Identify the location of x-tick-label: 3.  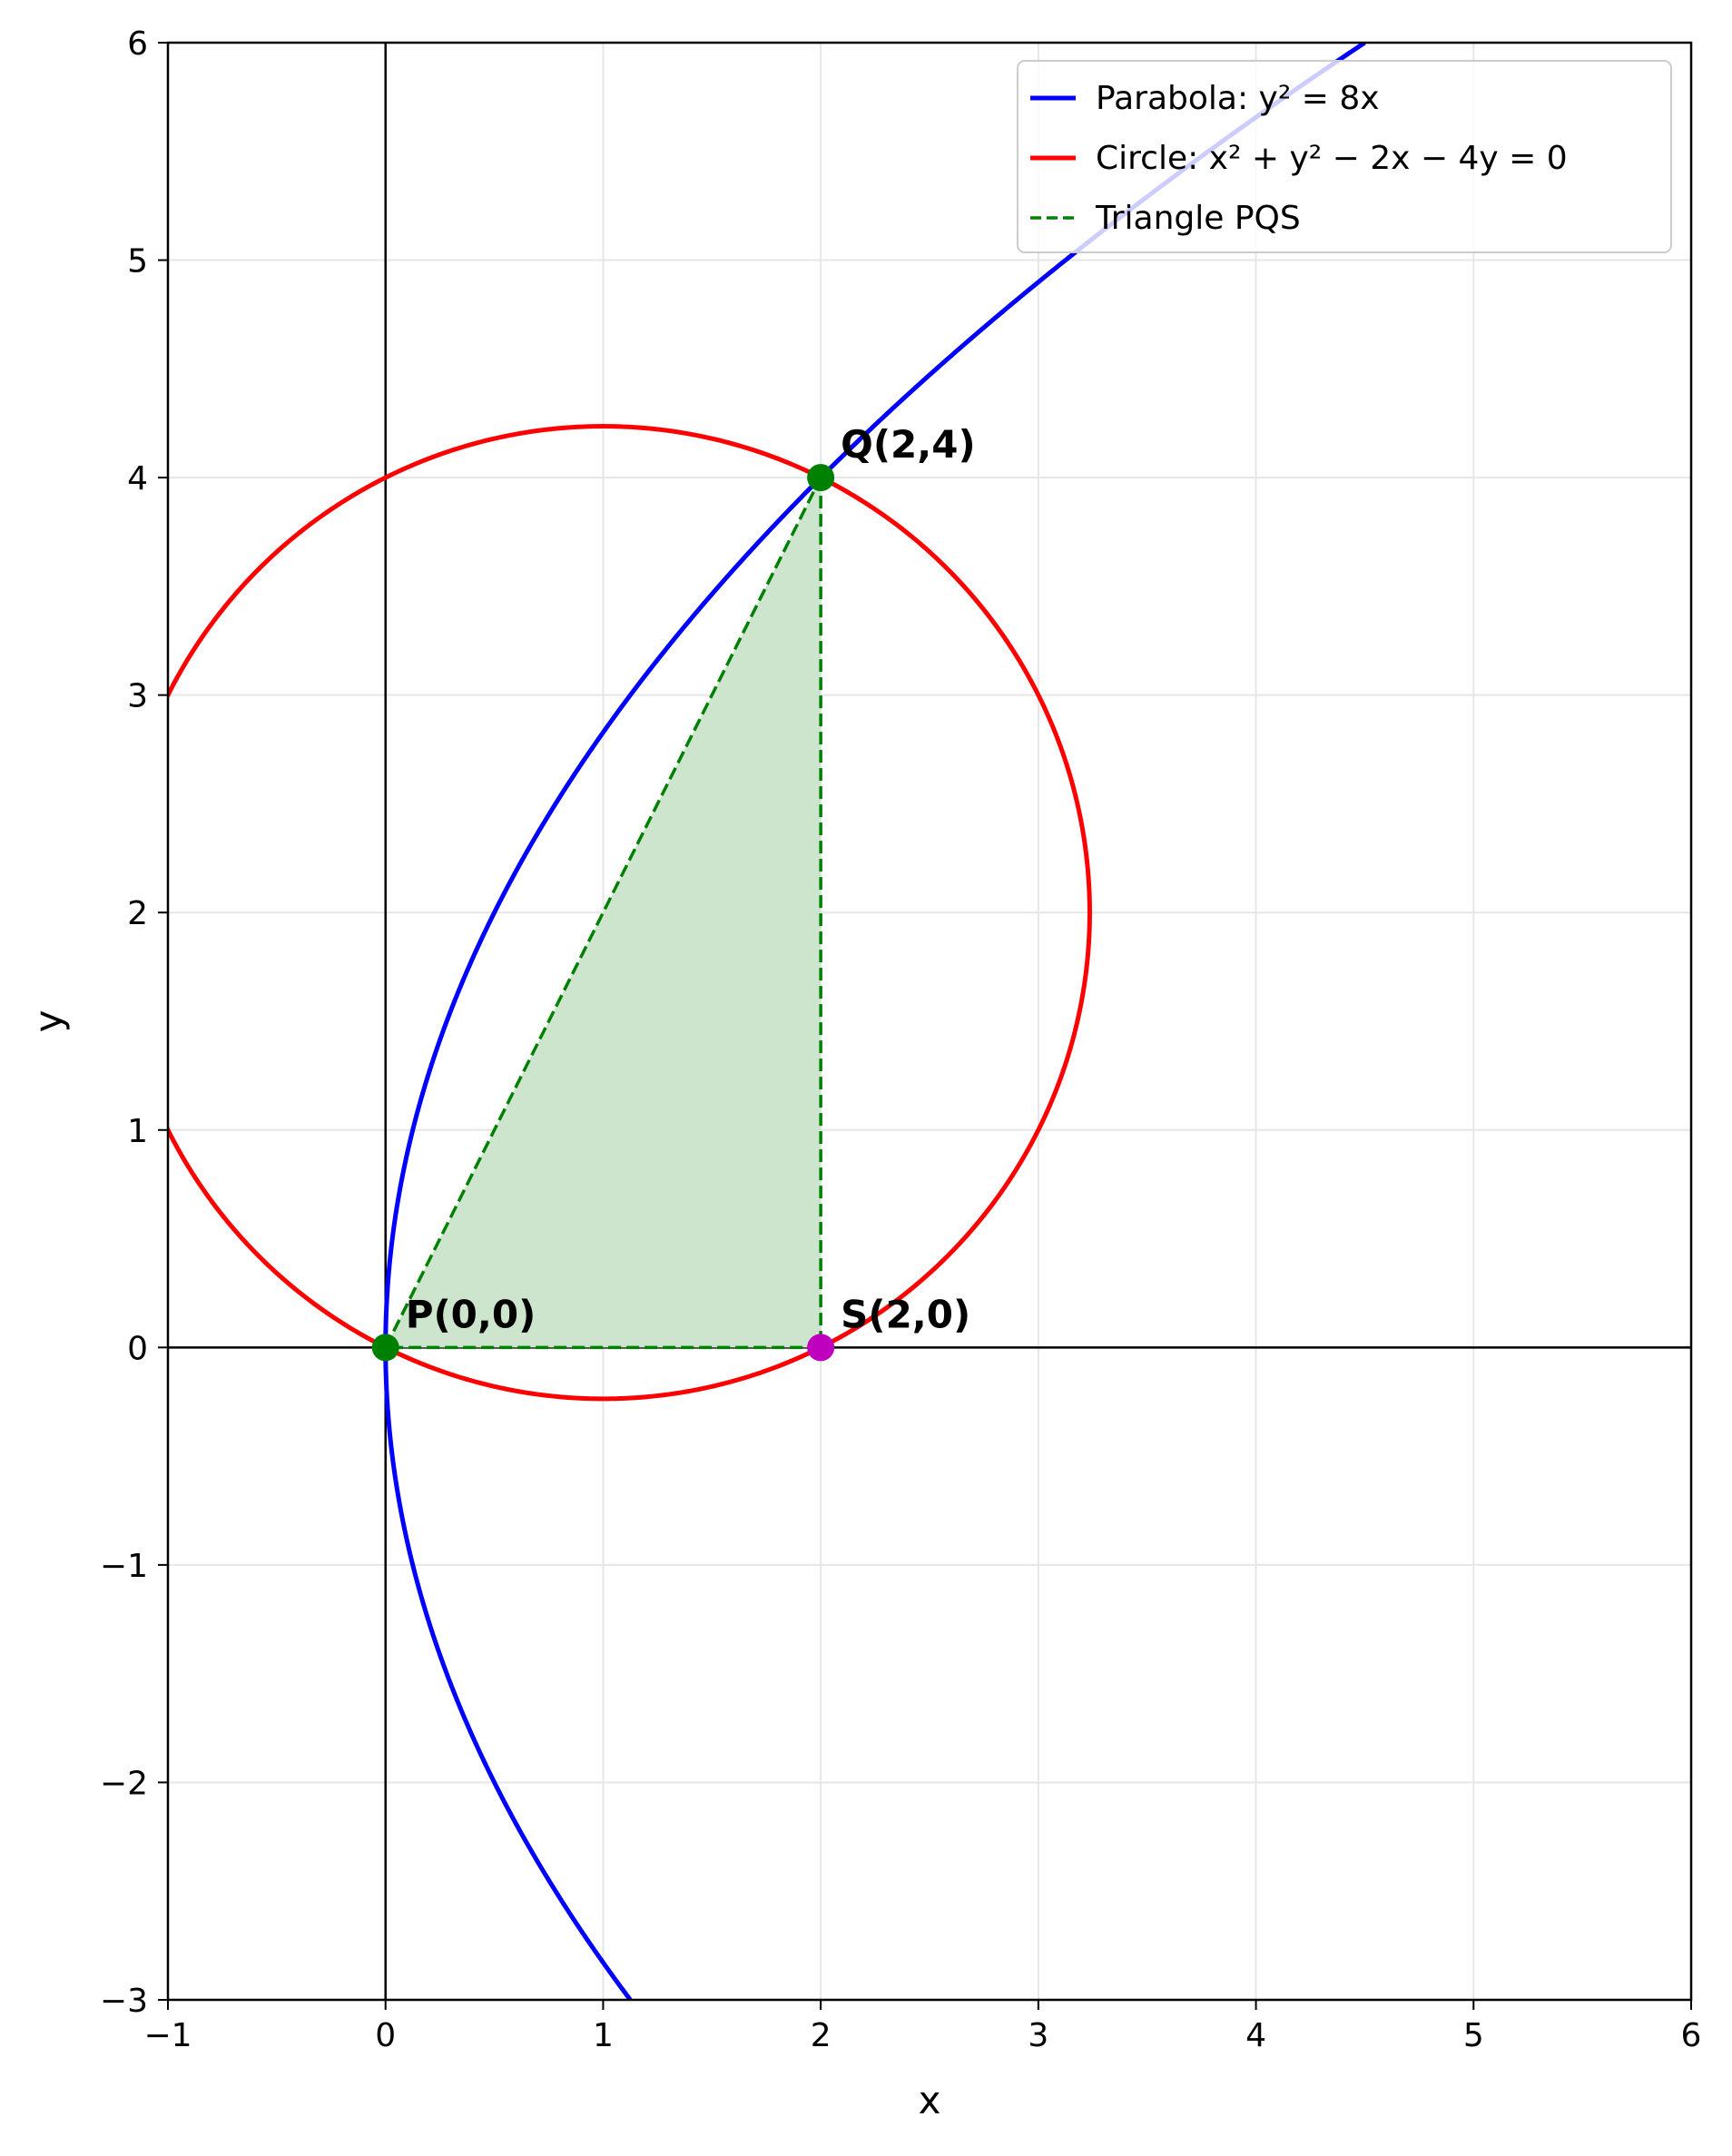
(1038, 2035).